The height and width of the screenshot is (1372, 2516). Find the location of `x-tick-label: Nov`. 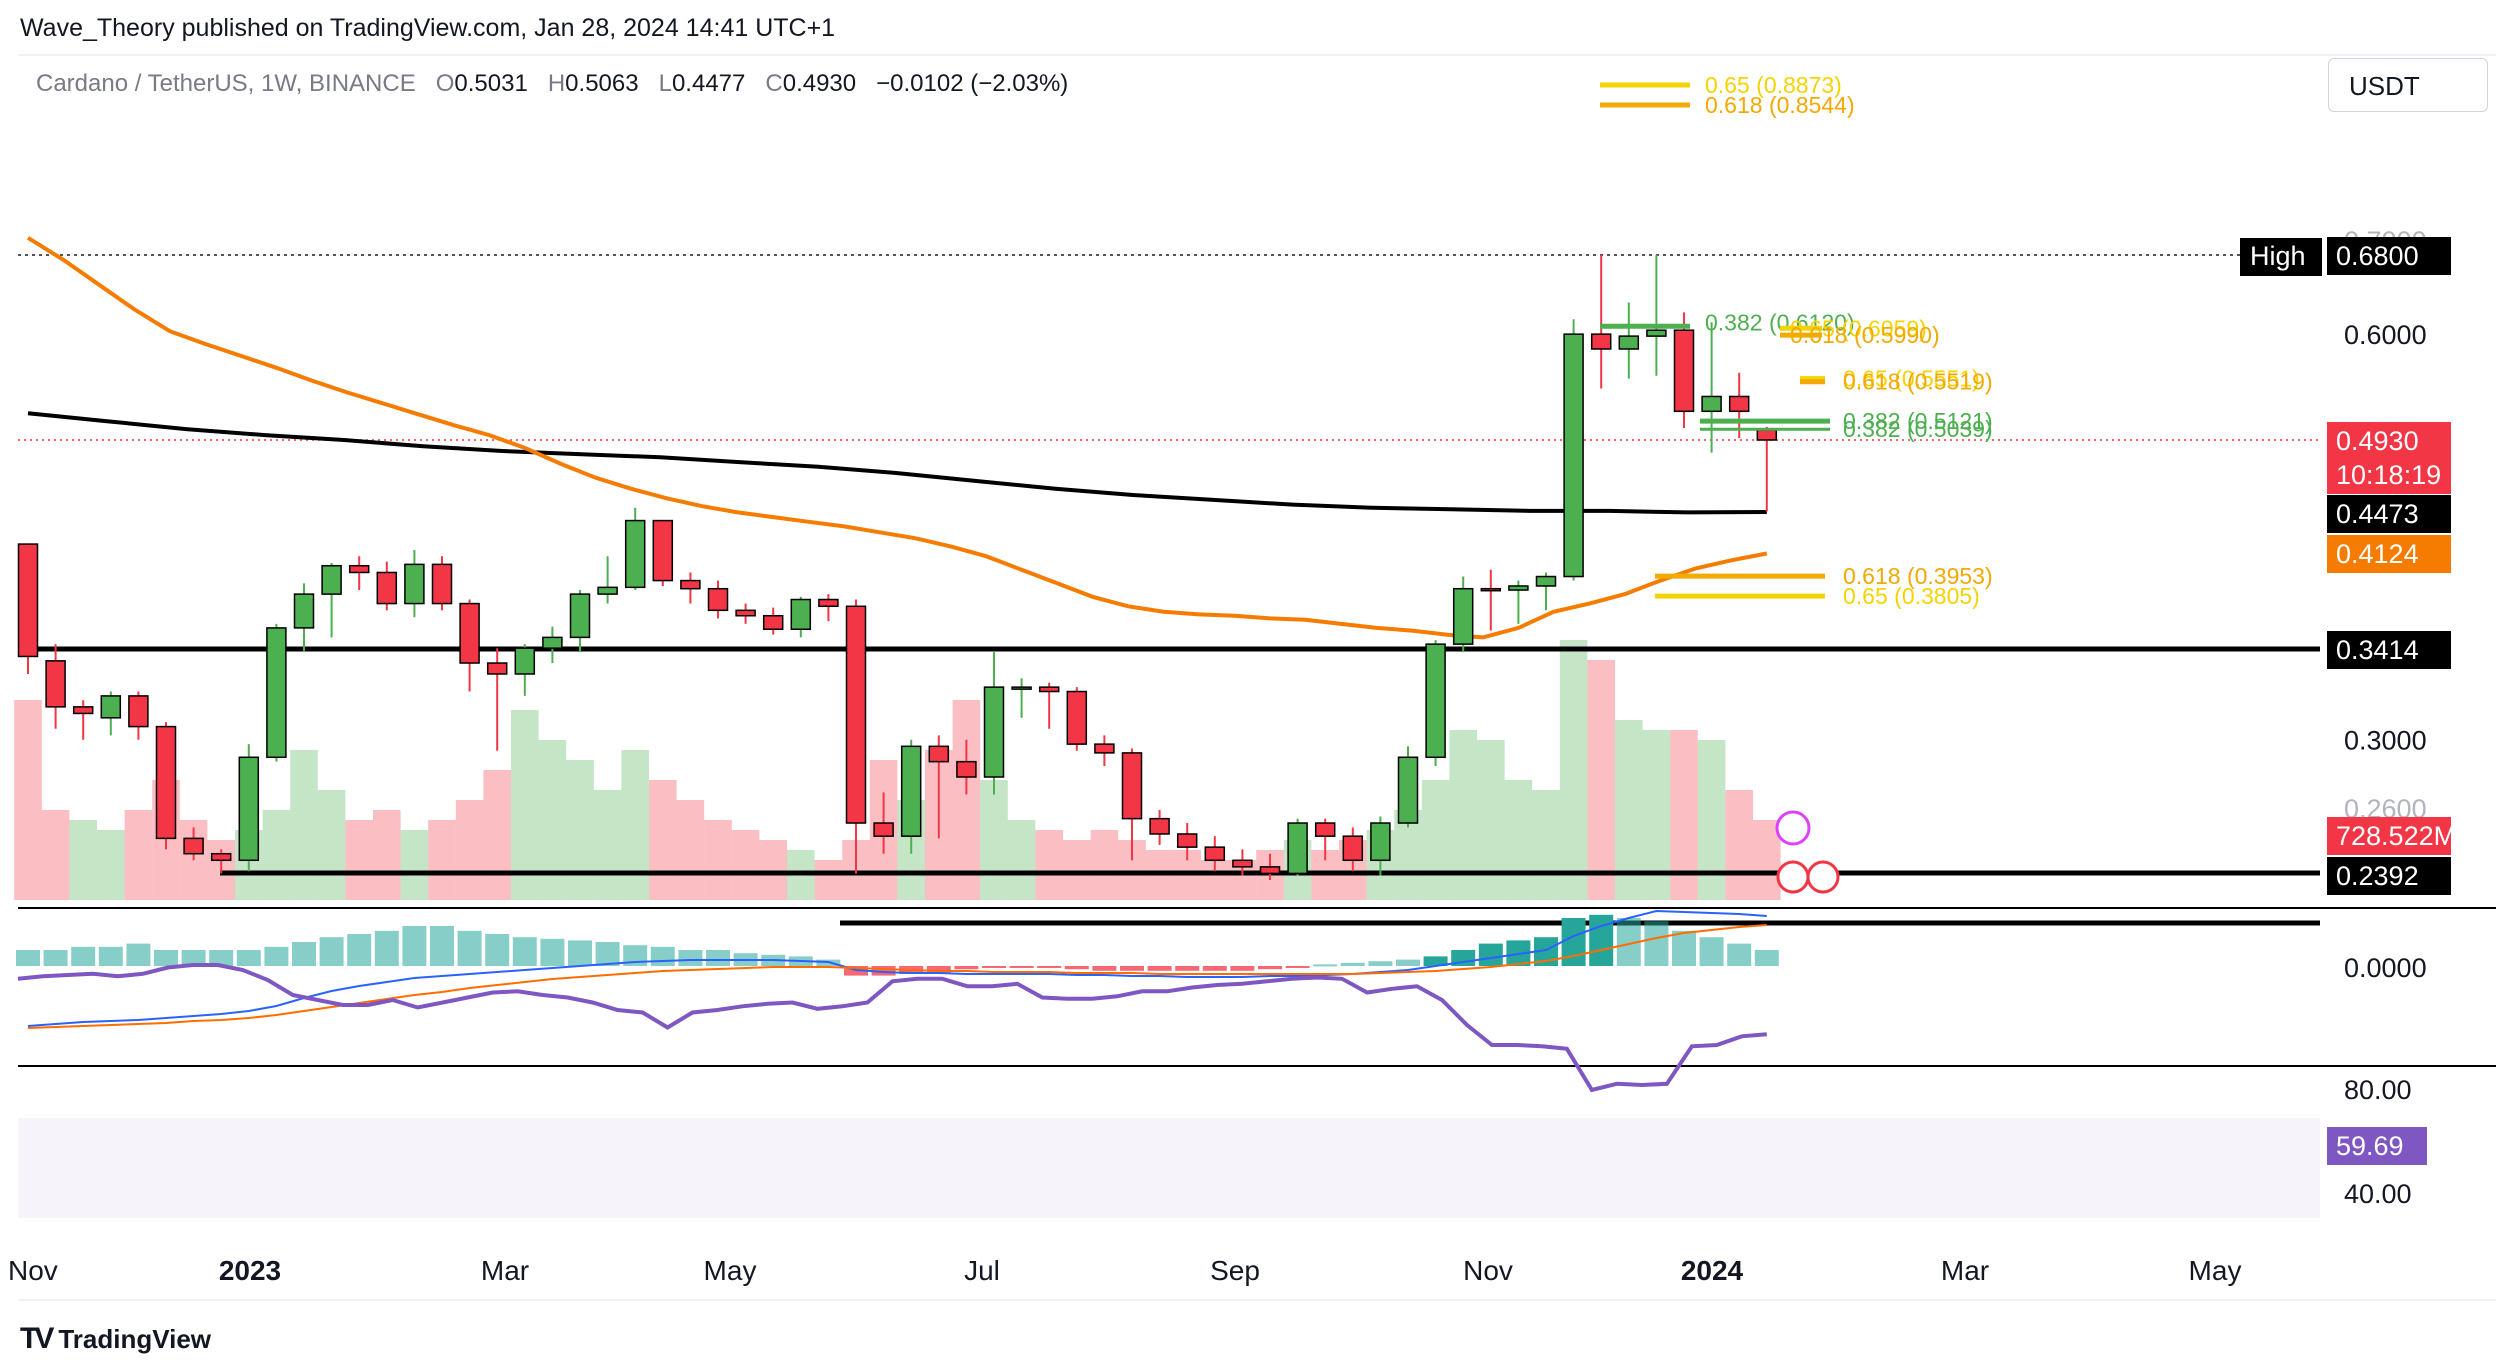

x-tick-label: Nov is located at coordinates (1488, 1270).